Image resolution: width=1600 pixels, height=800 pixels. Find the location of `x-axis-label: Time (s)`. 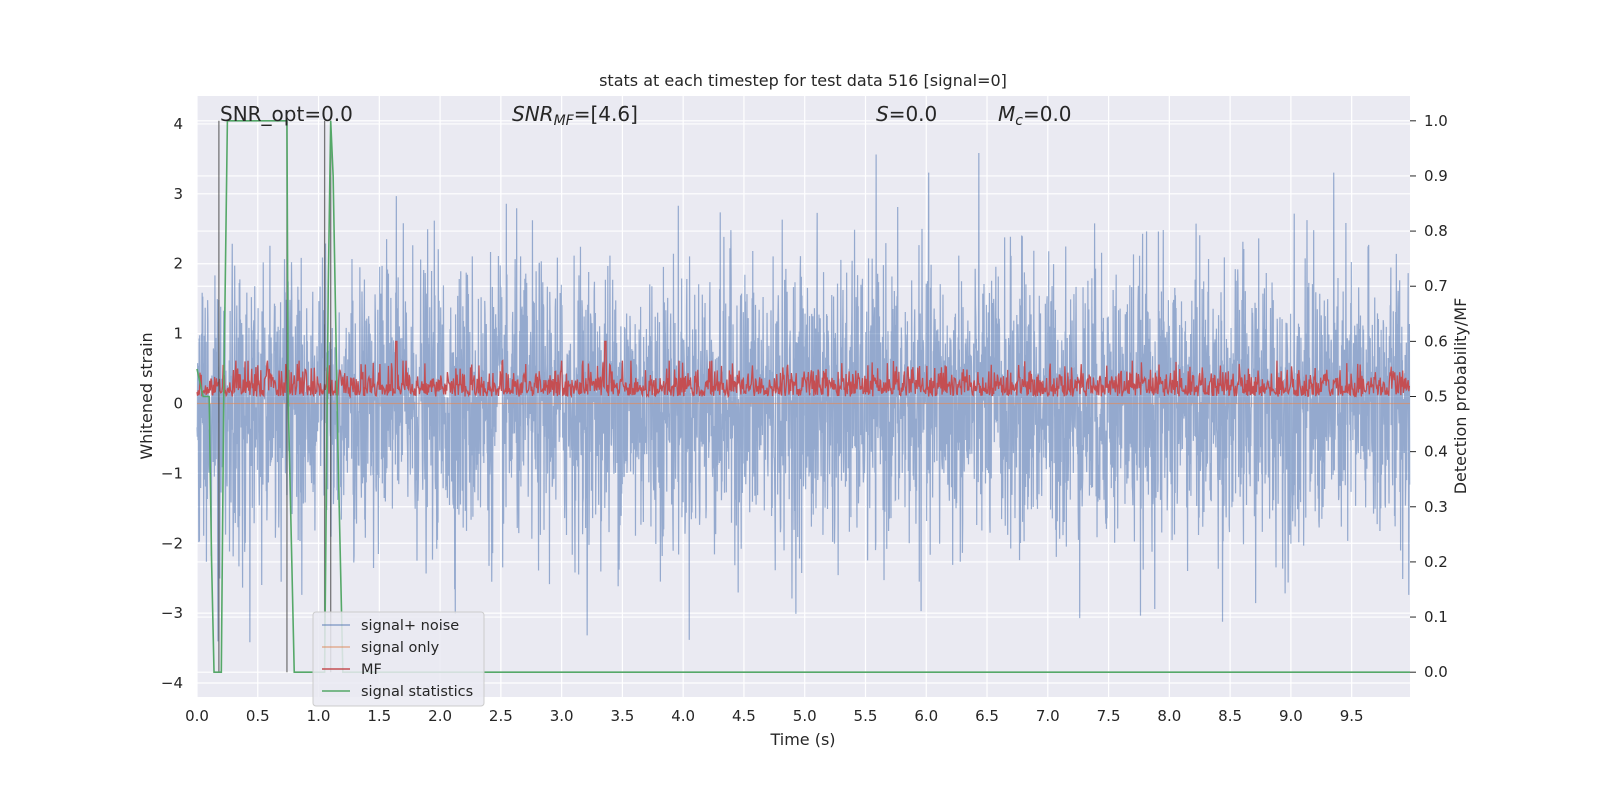

x-axis-label: Time (s) is located at coordinates (802, 739).